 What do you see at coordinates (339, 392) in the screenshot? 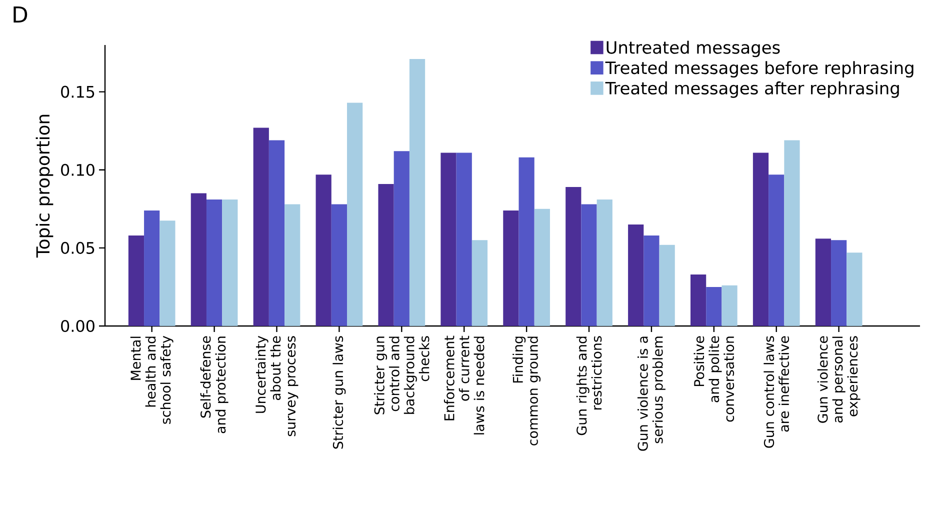
I see `x-tick-label: Stricter gun laws` at bounding box center [339, 392].